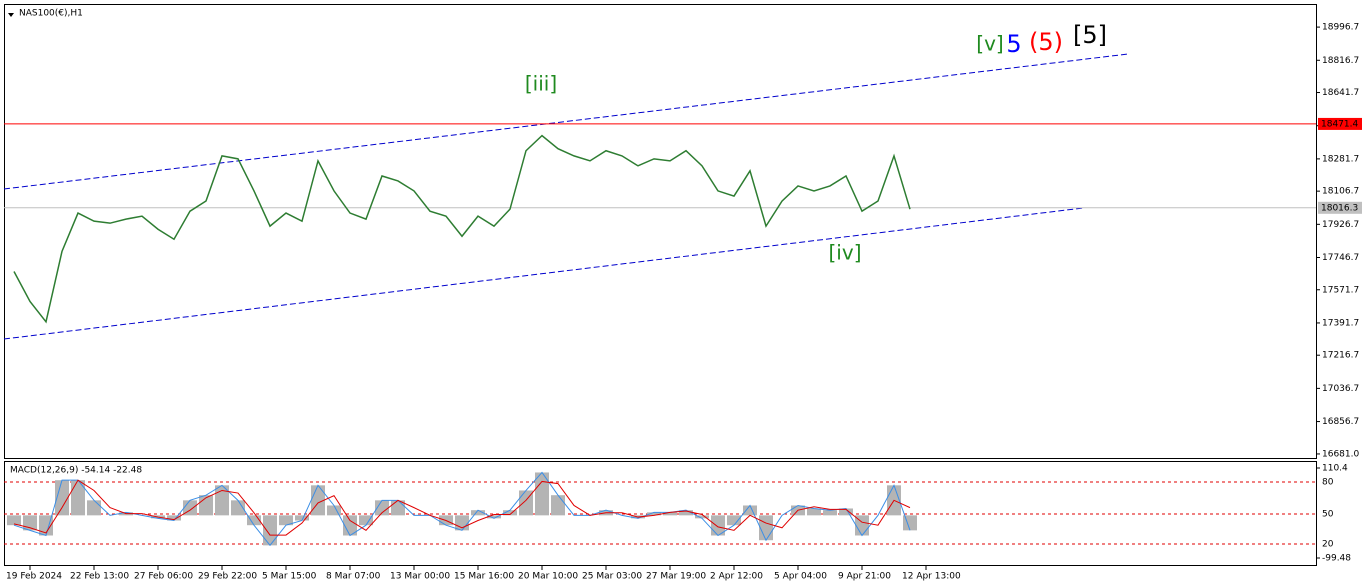 This screenshot has width=1366, height=588. I want to click on y-tick-label: 16856.7, so click(1340, 422).